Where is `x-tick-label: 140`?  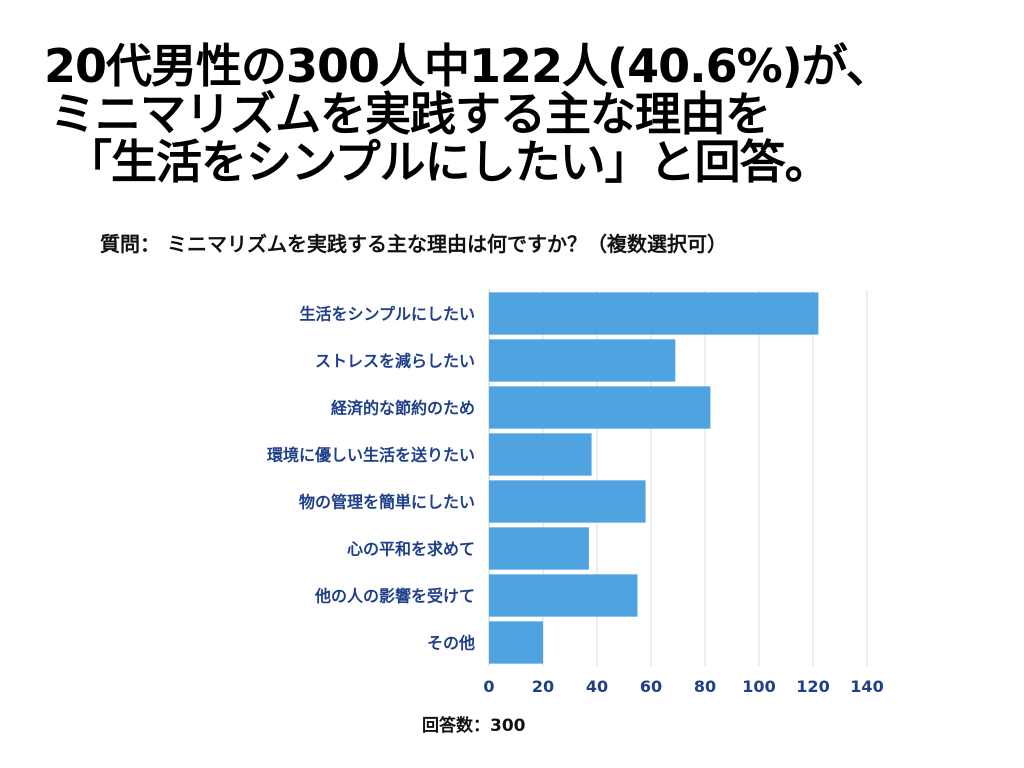
x-tick-label: 140 is located at coordinates (866, 686).